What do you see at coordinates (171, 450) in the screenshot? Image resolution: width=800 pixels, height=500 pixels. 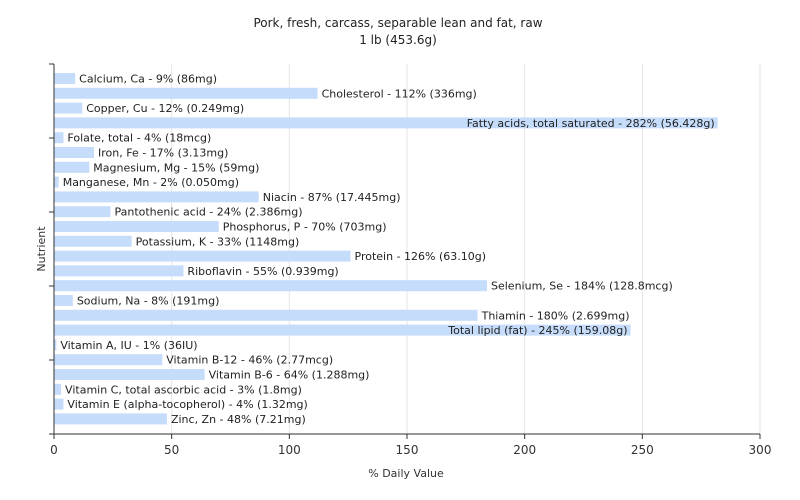 I see `x-tick-label: 50` at bounding box center [171, 450].